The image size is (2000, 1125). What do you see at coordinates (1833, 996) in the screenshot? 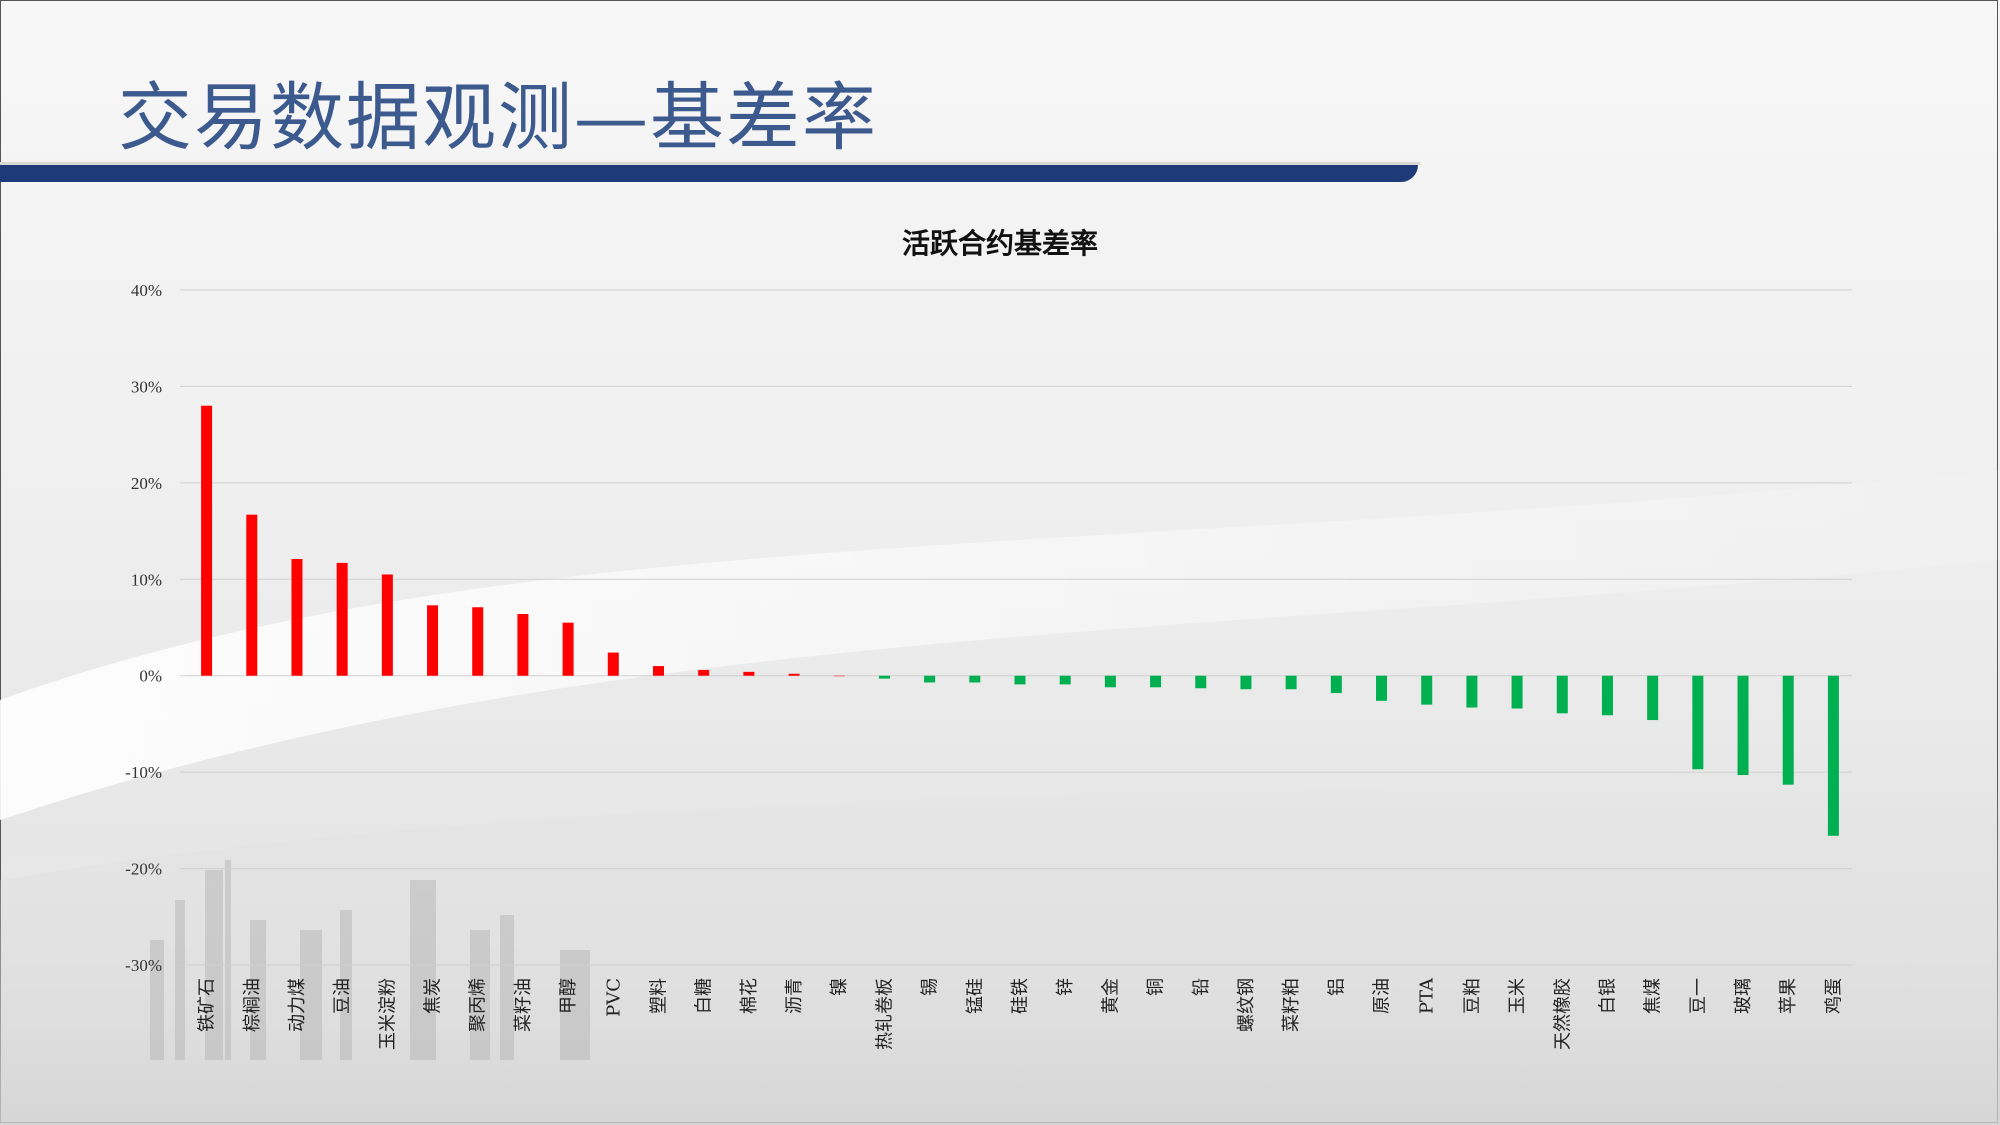
I see `x-tick-label: 鸡蛋` at bounding box center [1833, 996].